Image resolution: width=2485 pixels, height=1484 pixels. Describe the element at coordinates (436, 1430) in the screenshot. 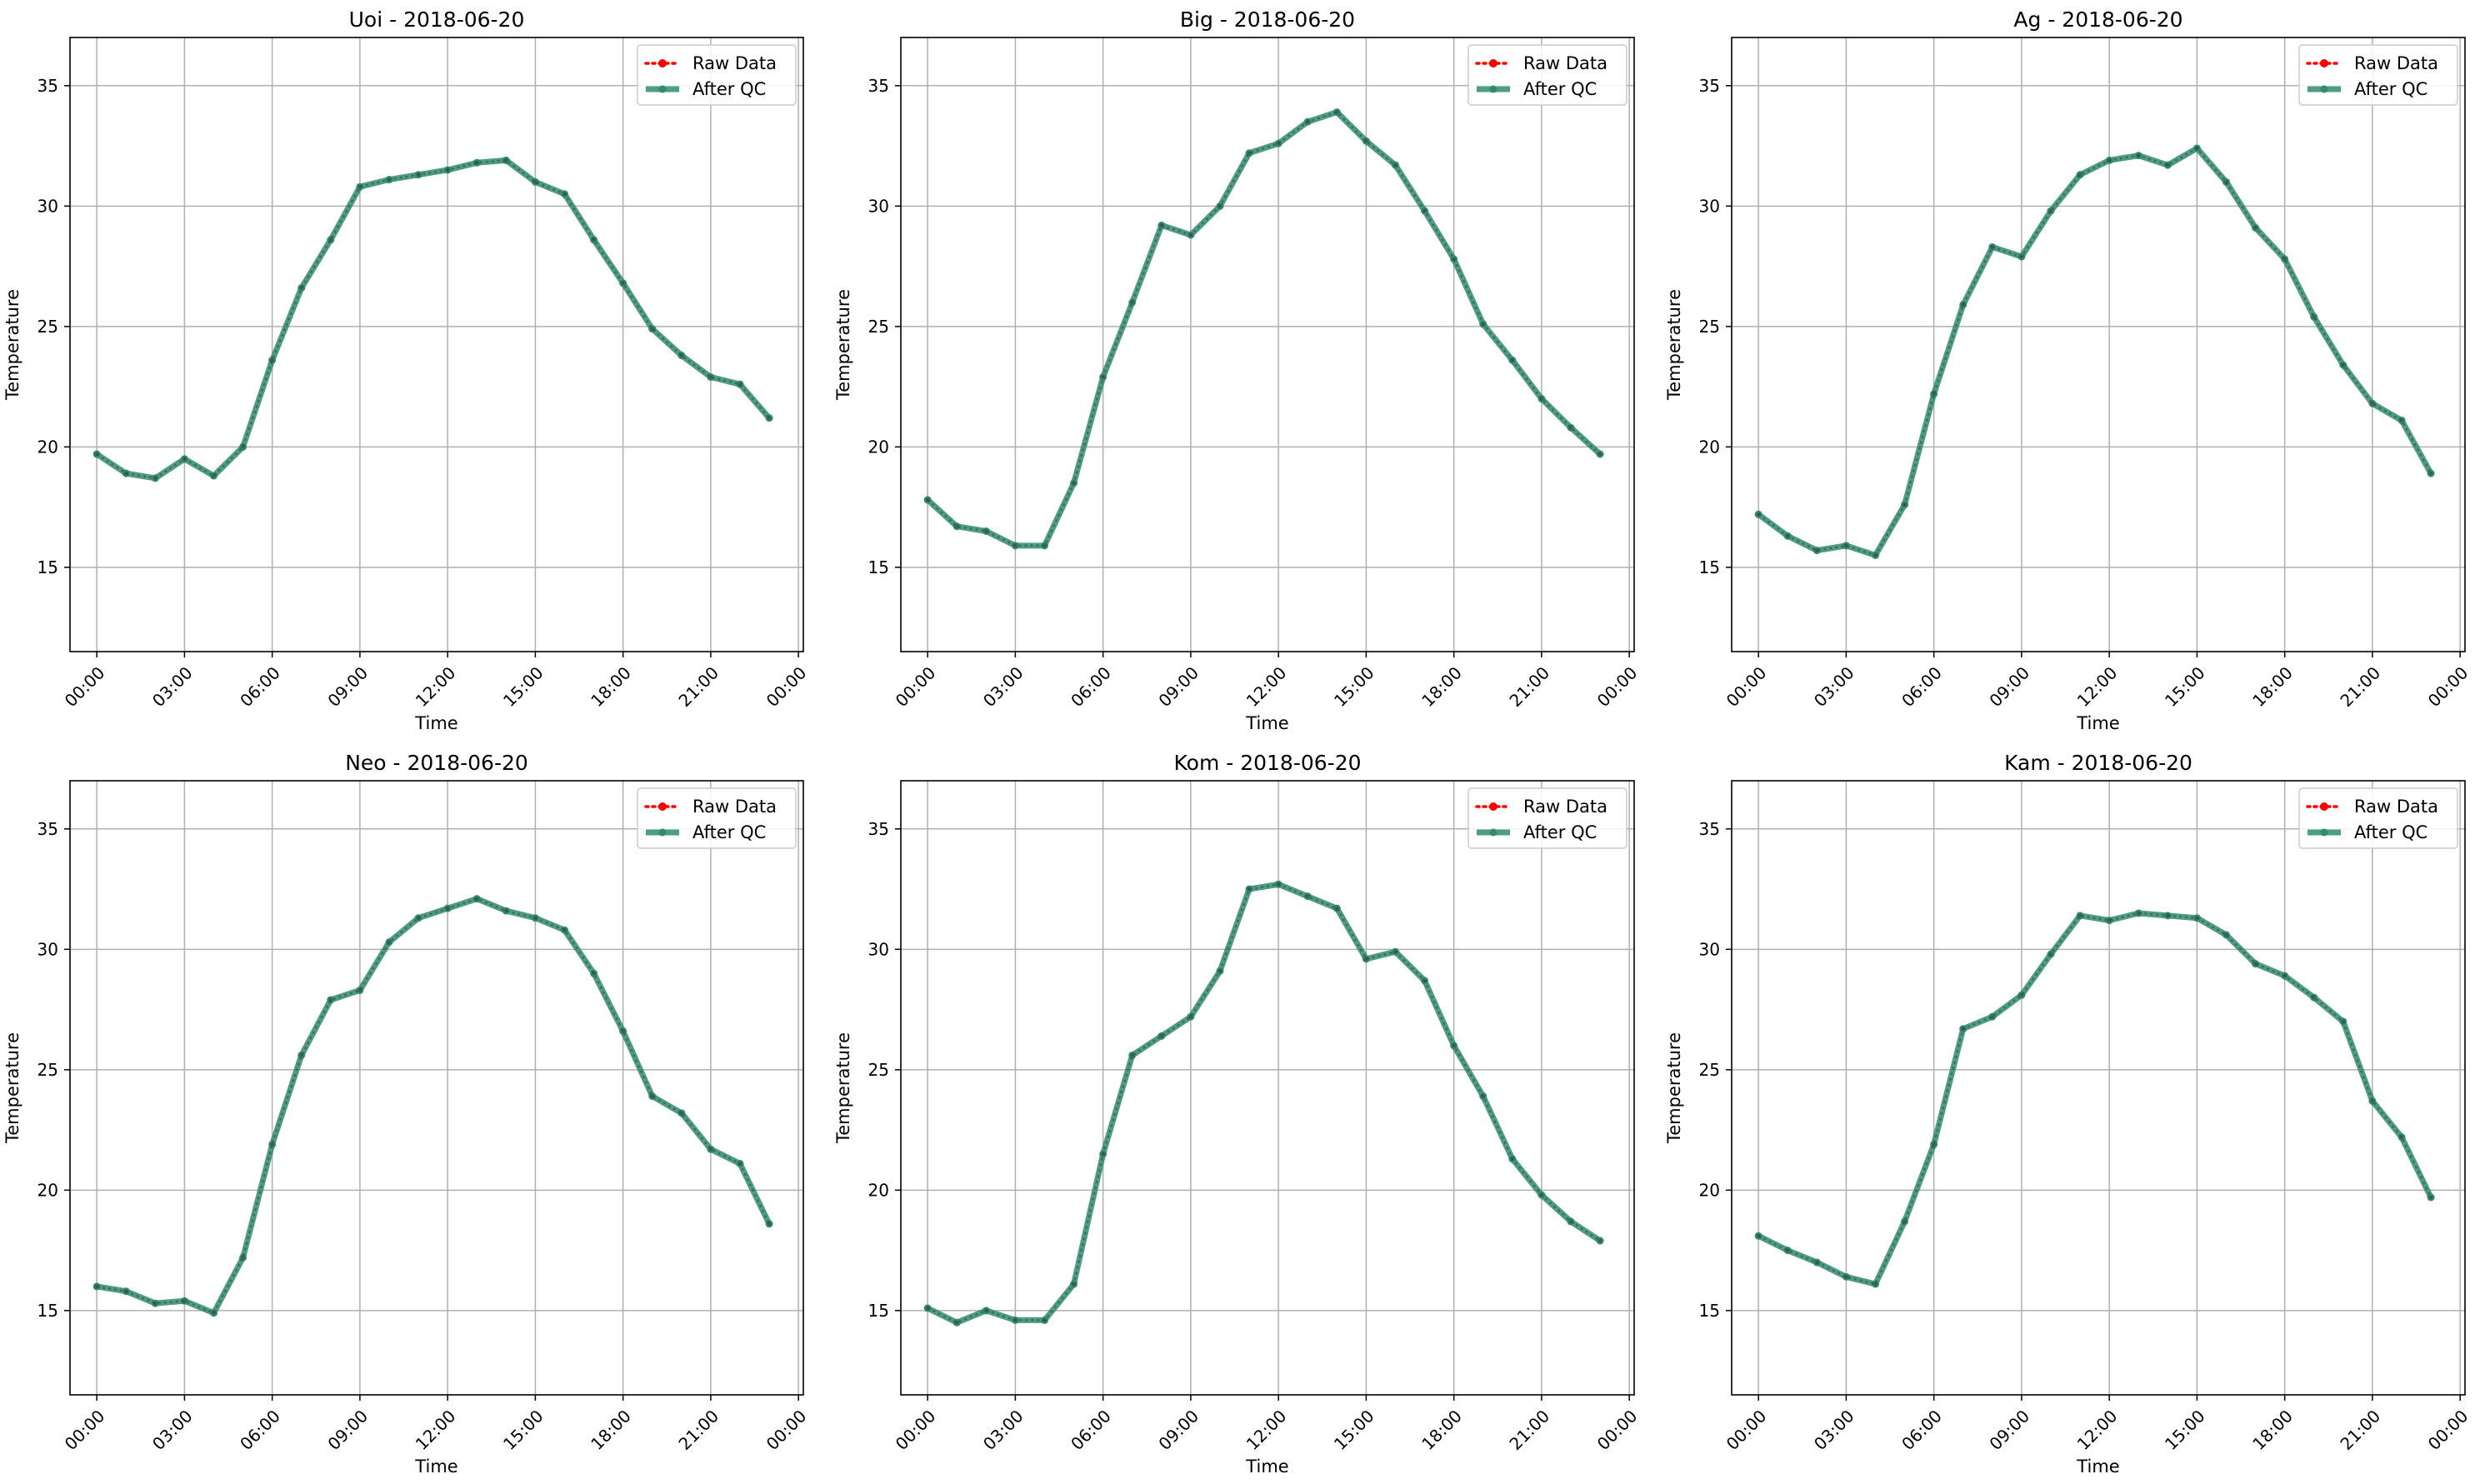

I see `x-tick-label: 12:00` at that location.